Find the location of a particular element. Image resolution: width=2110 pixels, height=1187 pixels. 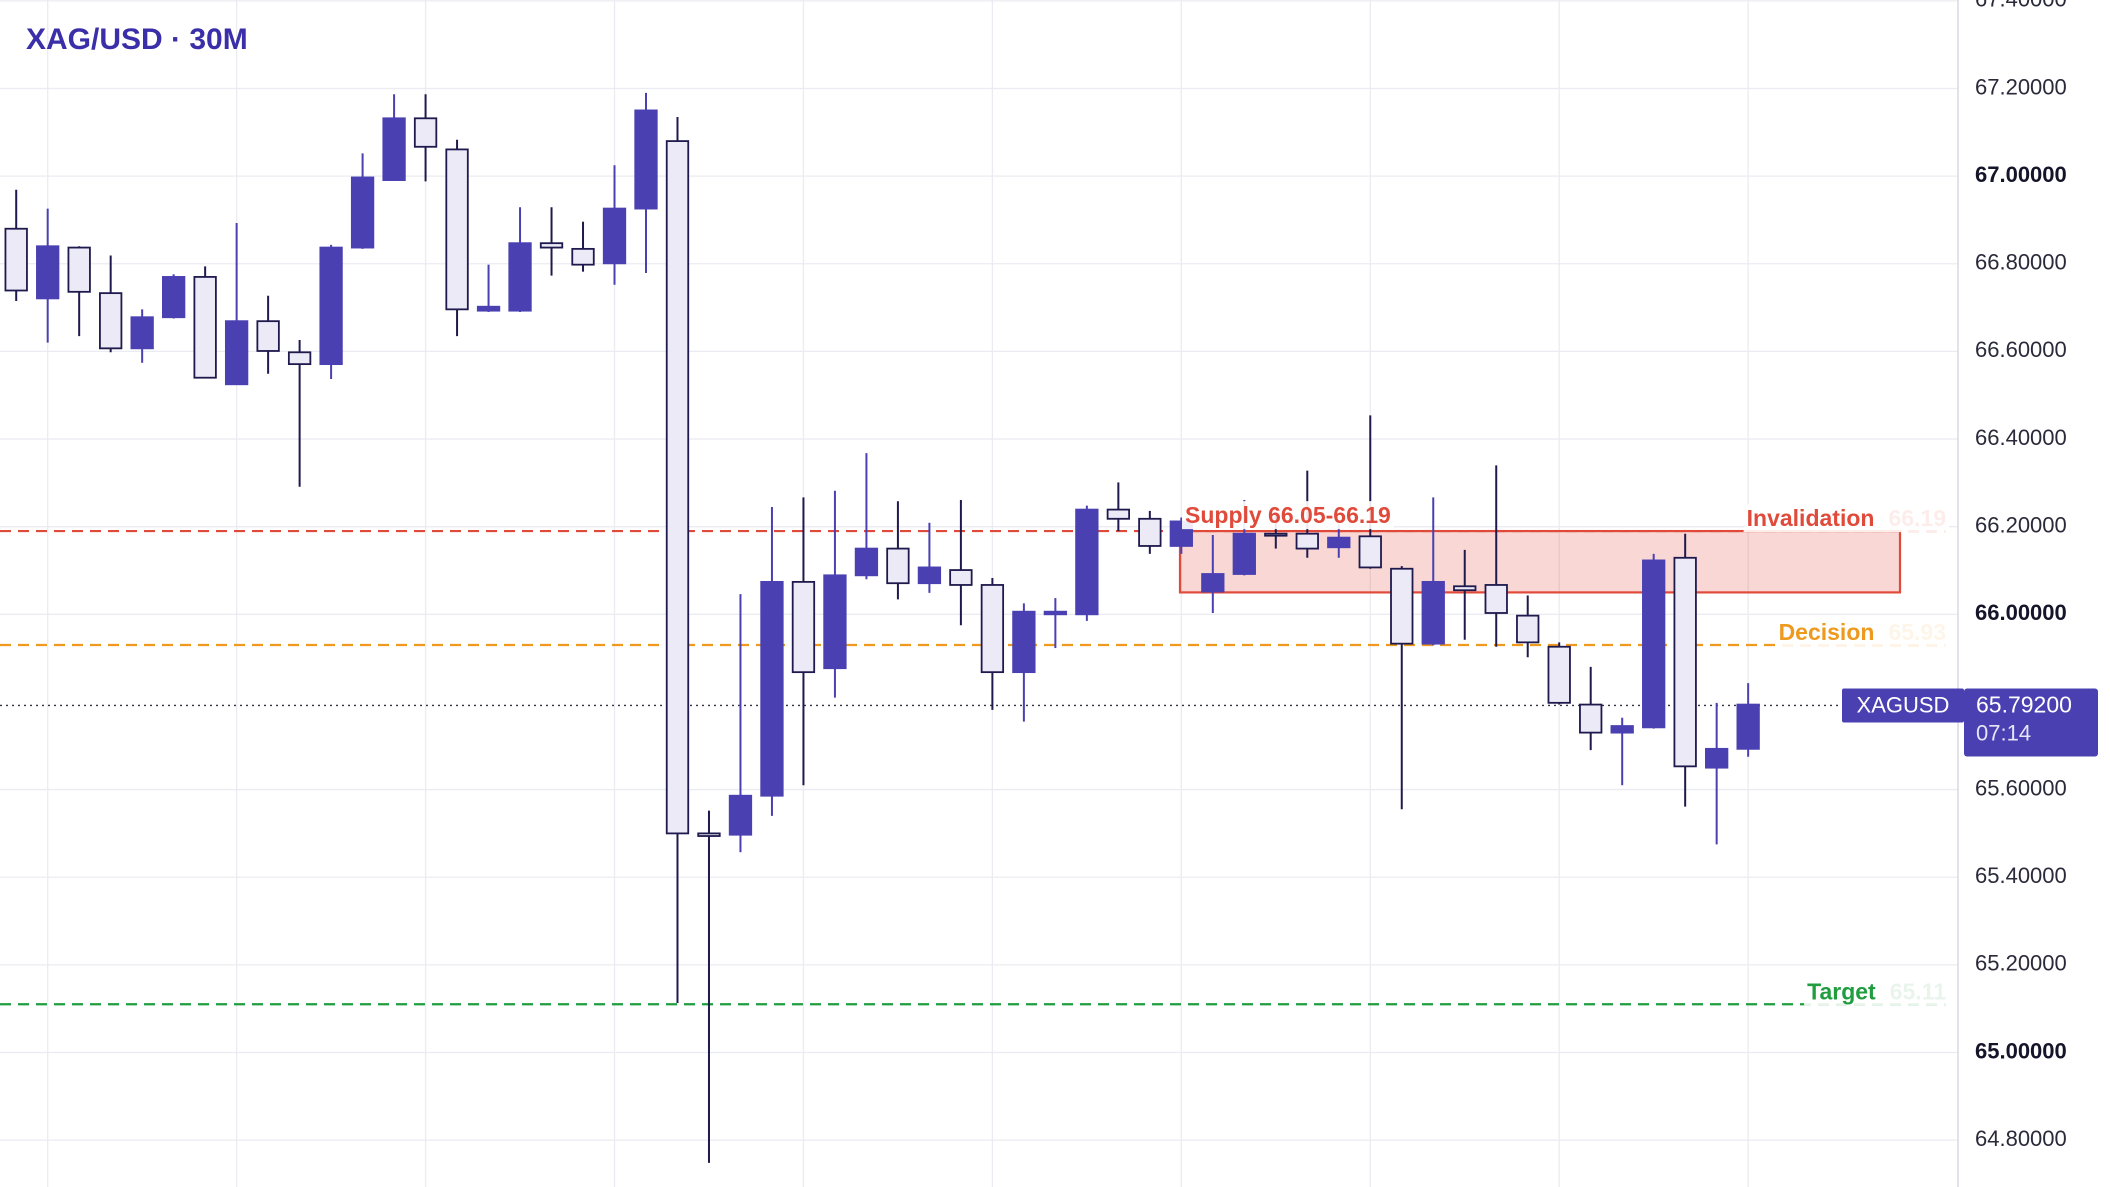

level-name: Target is located at coordinates (1841, 991).